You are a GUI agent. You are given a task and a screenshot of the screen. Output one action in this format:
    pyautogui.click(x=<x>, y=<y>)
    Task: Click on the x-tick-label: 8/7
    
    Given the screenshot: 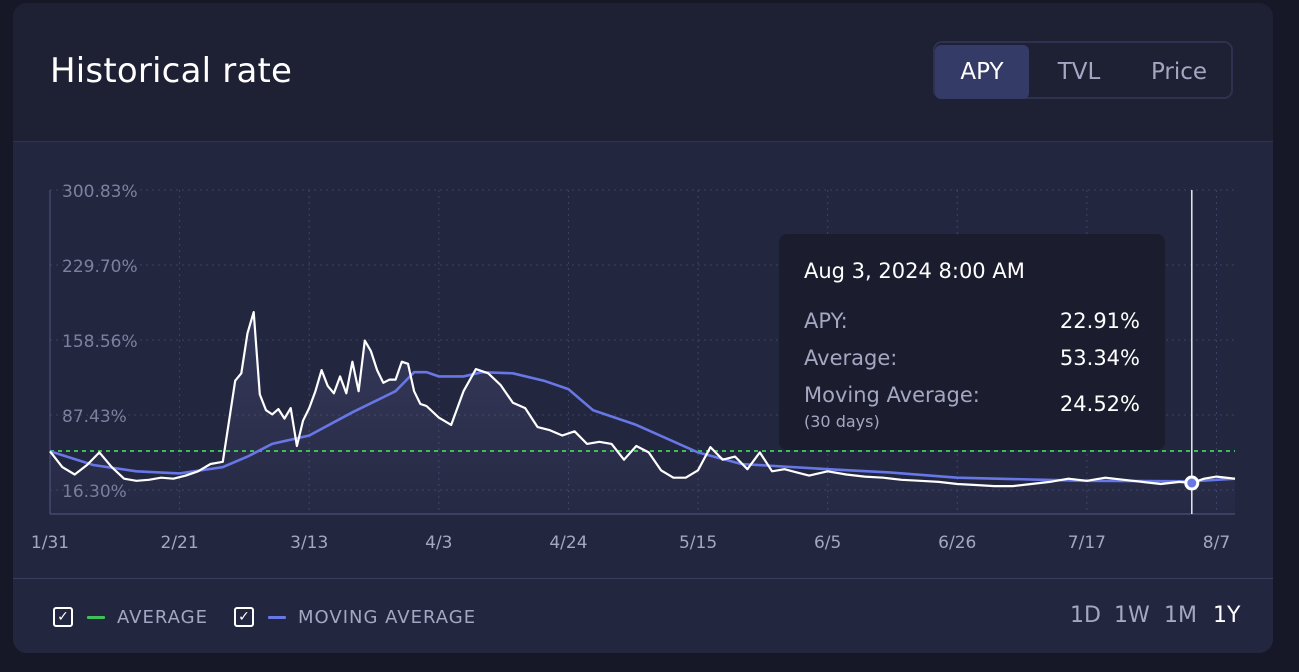 What is the action you would take?
    pyautogui.click(x=1216, y=543)
    